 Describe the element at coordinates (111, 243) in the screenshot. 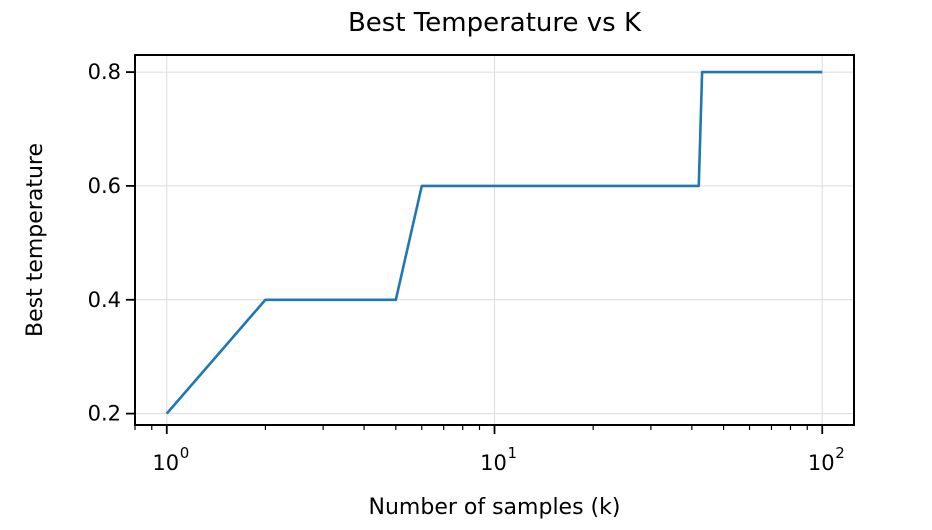

I see `y-axis-ticks: 0.2 0.4 0.6 0.8` at that location.